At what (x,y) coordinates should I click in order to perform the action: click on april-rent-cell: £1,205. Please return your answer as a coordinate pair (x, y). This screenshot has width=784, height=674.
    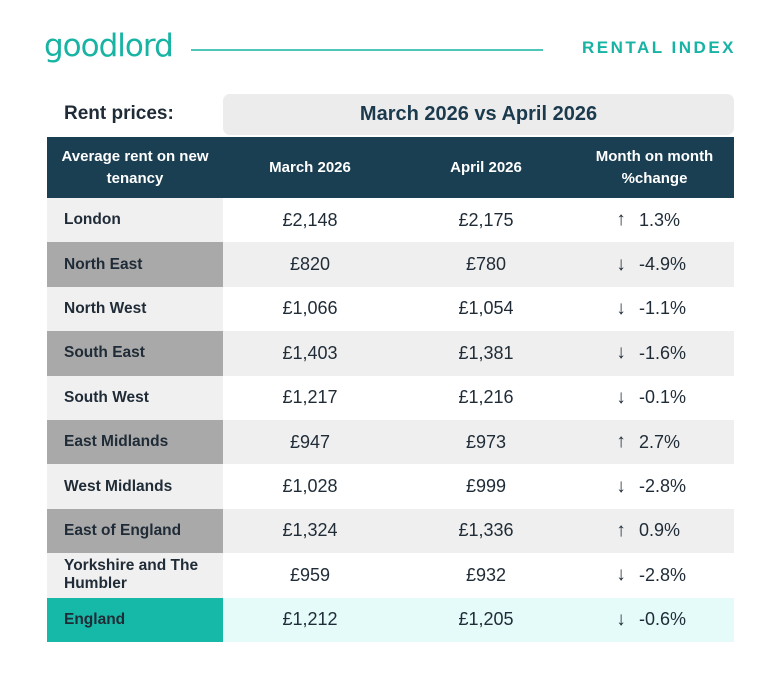
    Looking at the image, I should click on (486, 619).